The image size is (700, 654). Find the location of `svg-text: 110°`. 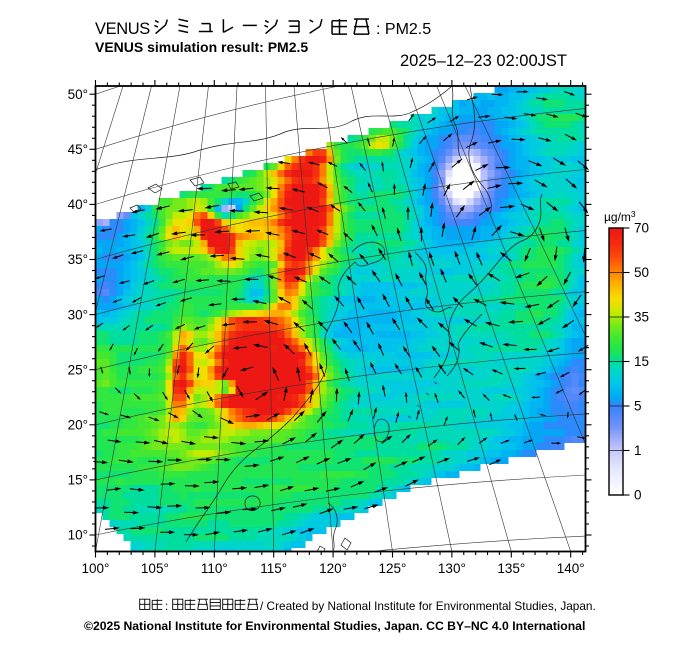

svg-text: 110° is located at coordinates (214, 568).